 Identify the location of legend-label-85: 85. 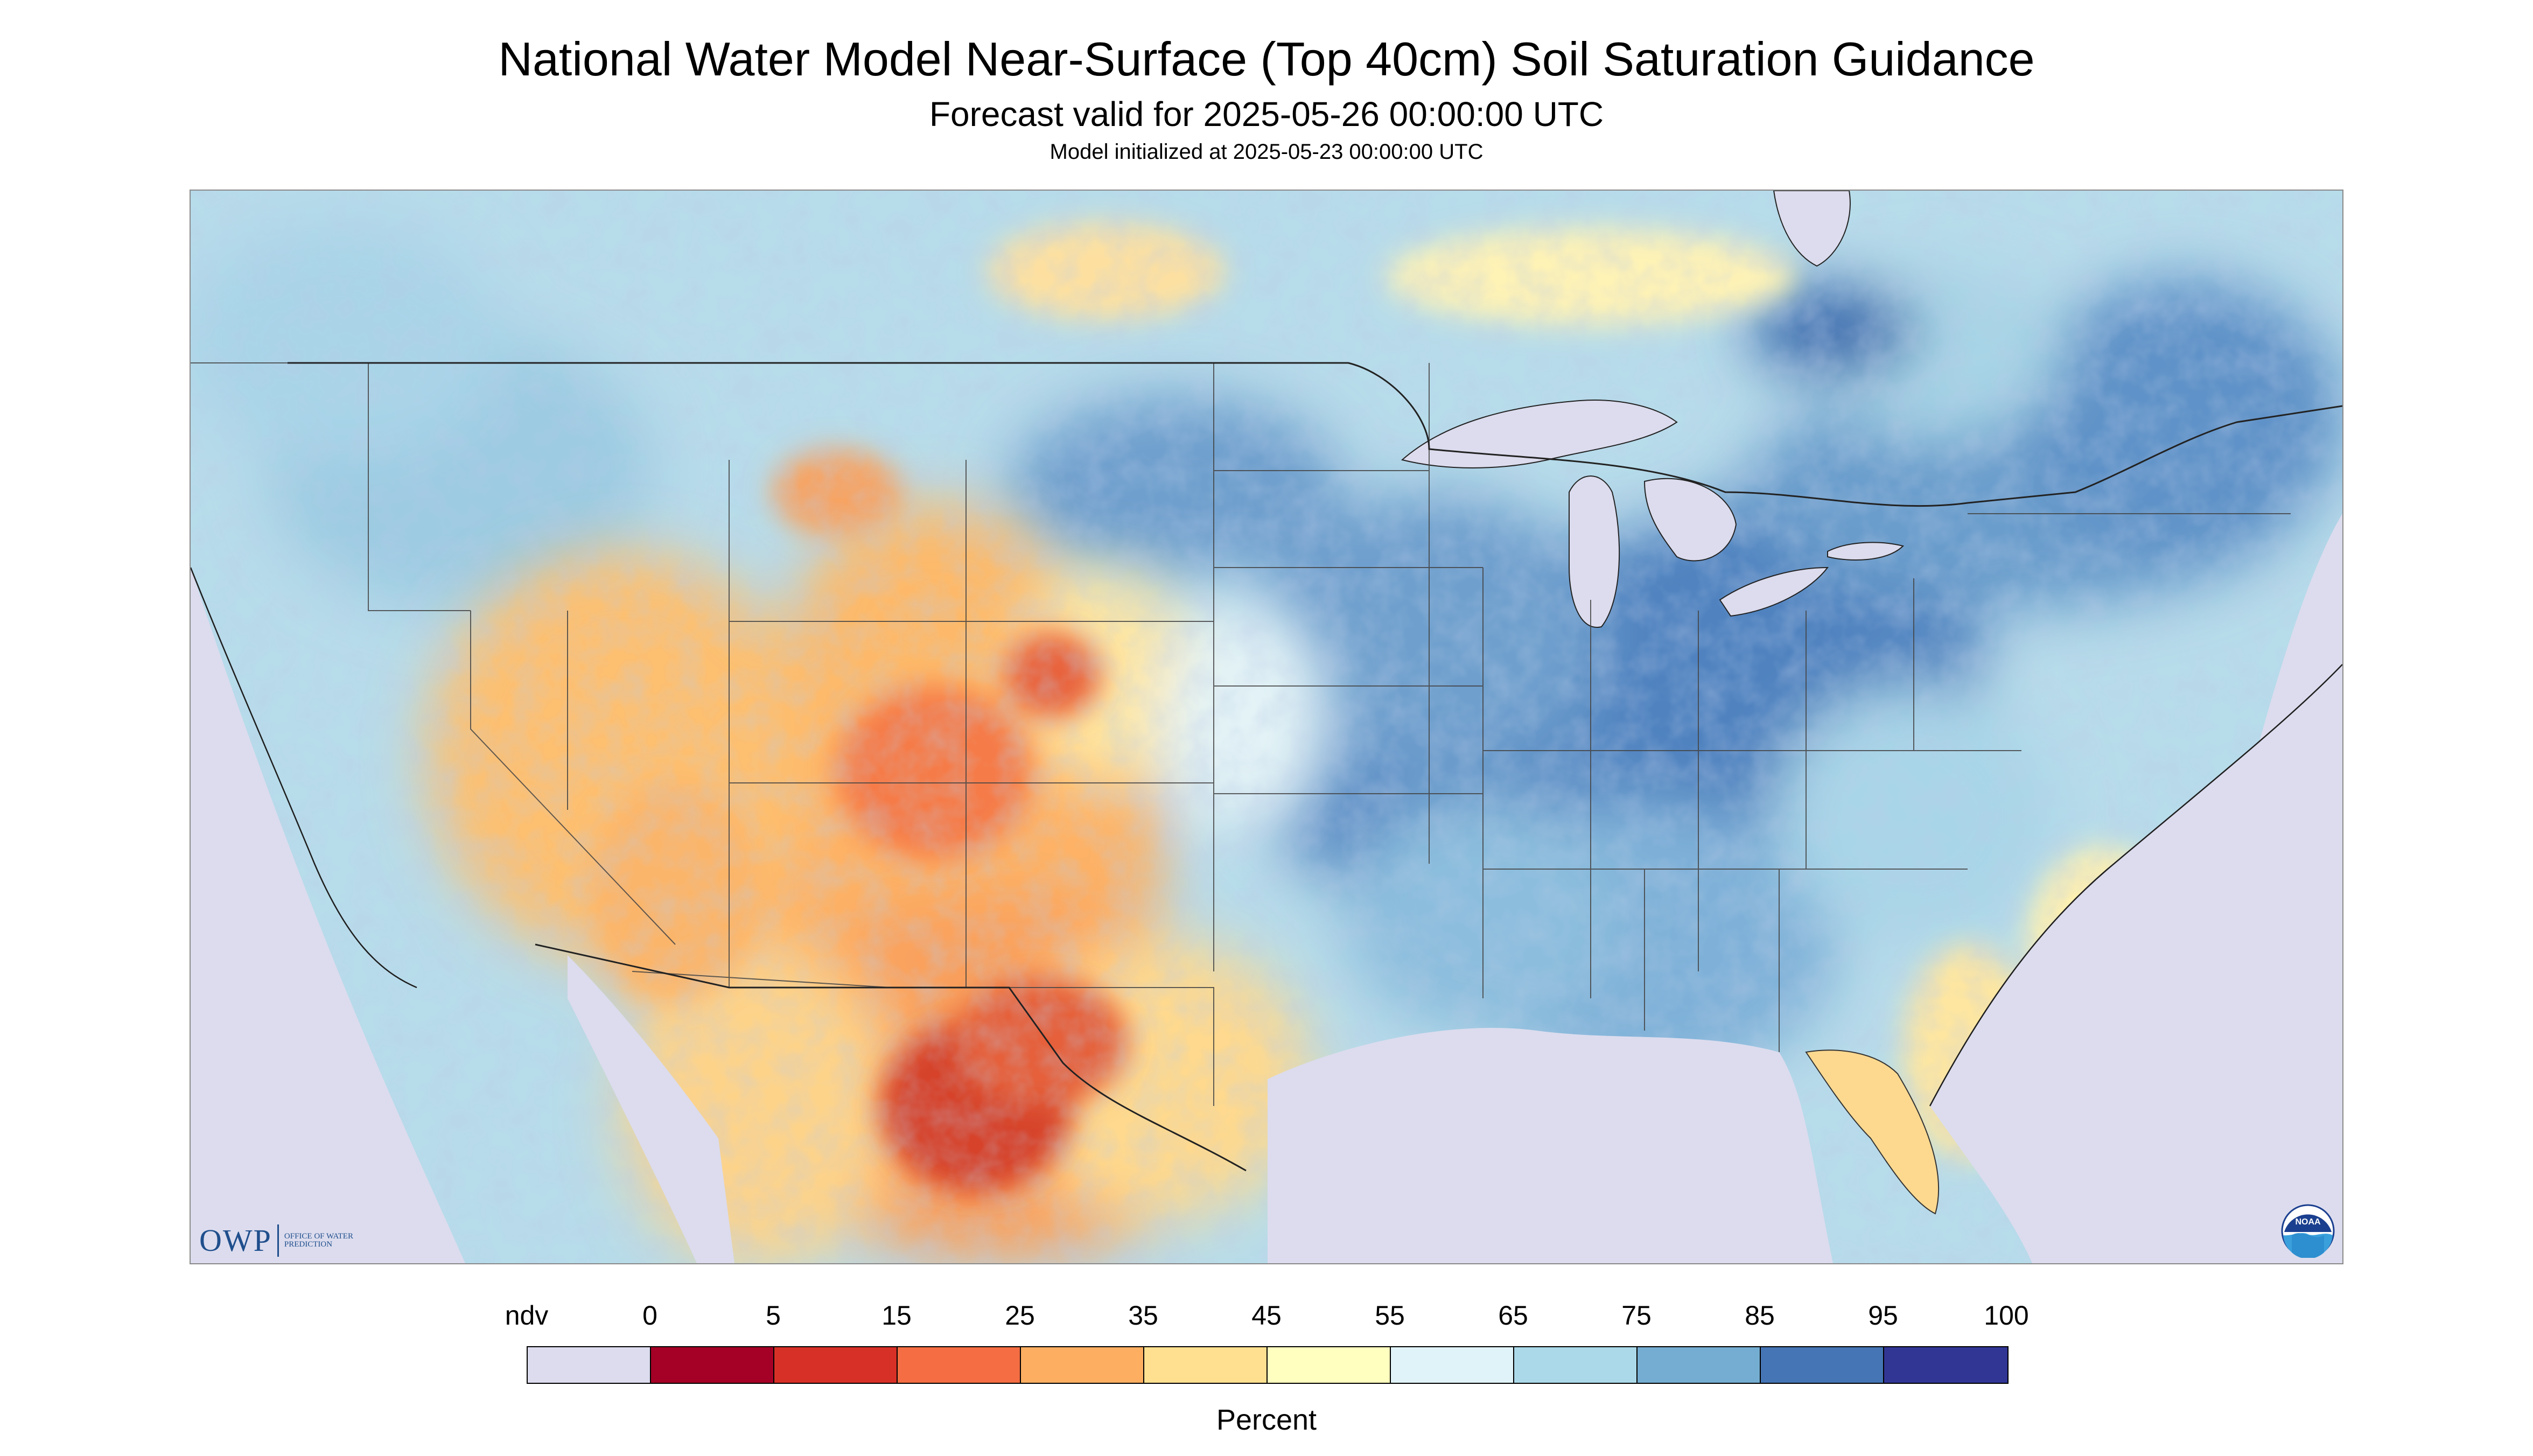
(1760, 1315).